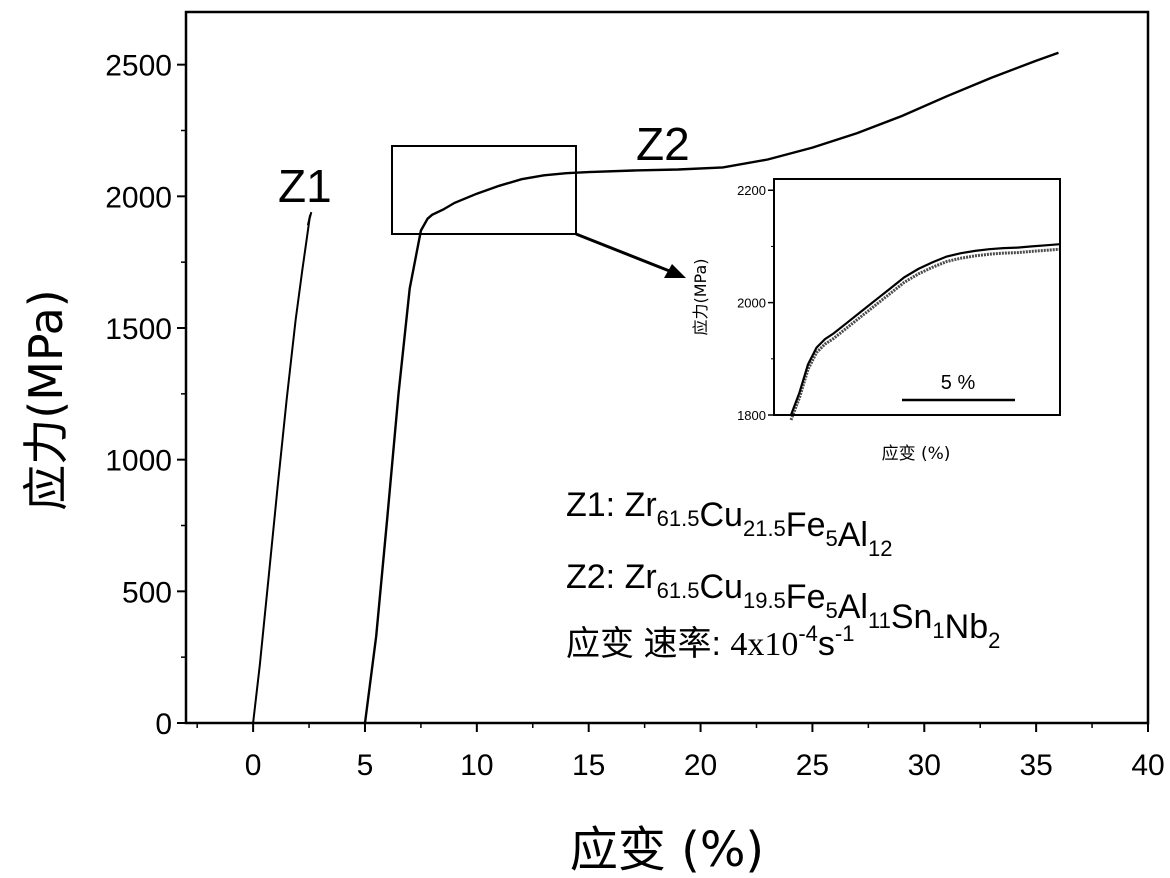 This screenshot has width=1170, height=878. What do you see at coordinates (808, 633) in the screenshot?
I see `rate-exponent-1: -4` at bounding box center [808, 633].